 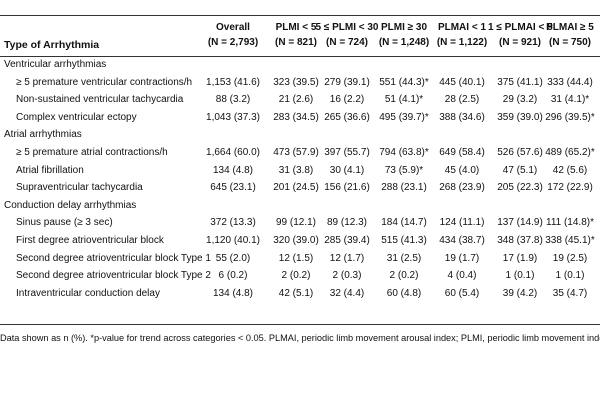 What do you see at coordinates (233, 276) in the screenshot?
I see `cell: 6 (0.2)` at bounding box center [233, 276].